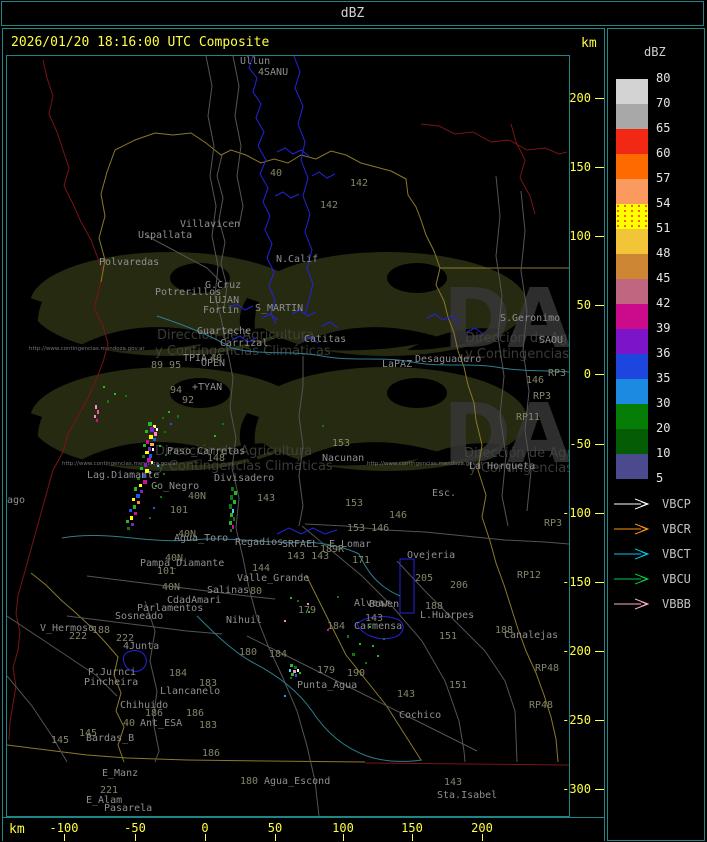  What do you see at coordinates (663, 328) in the screenshot?
I see `dbz-band-label: 39` at bounding box center [663, 328].